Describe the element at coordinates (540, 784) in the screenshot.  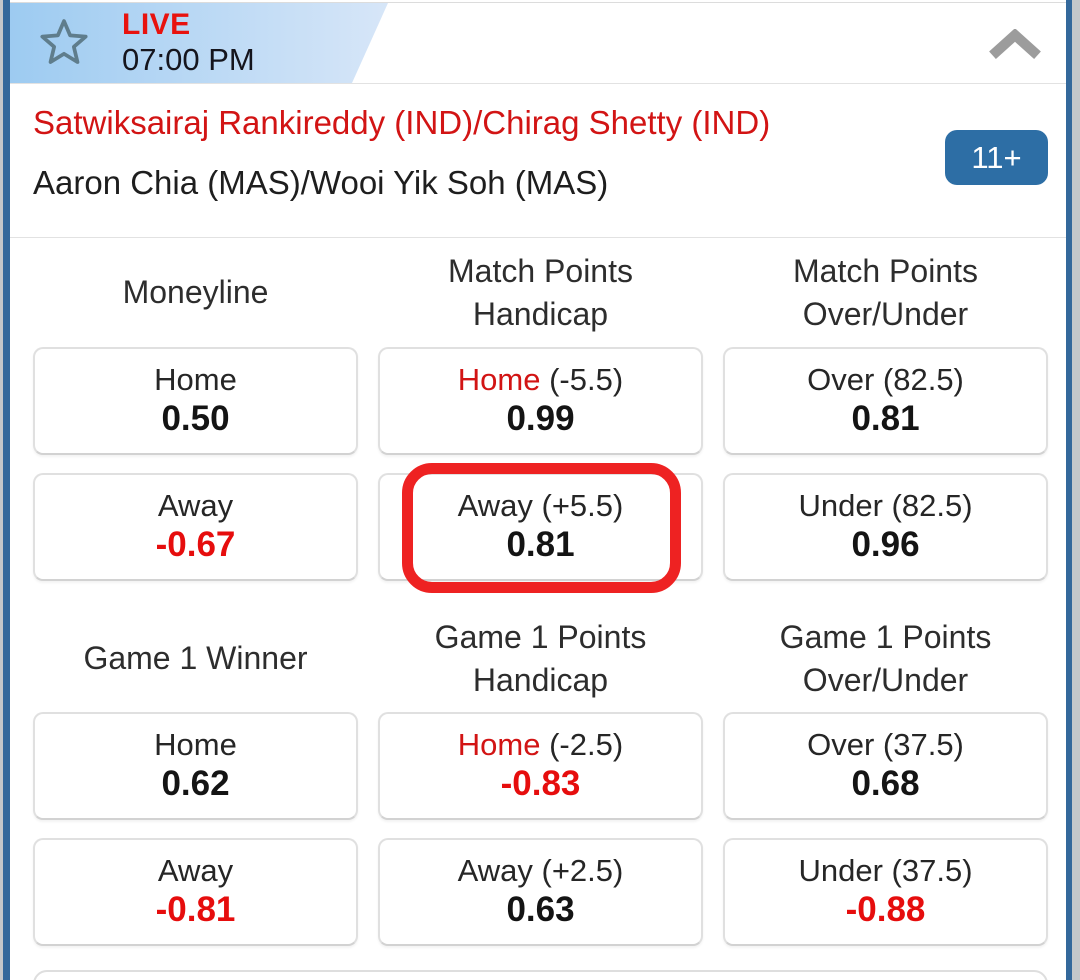
I see `selection-odds: -0.83` at that location.